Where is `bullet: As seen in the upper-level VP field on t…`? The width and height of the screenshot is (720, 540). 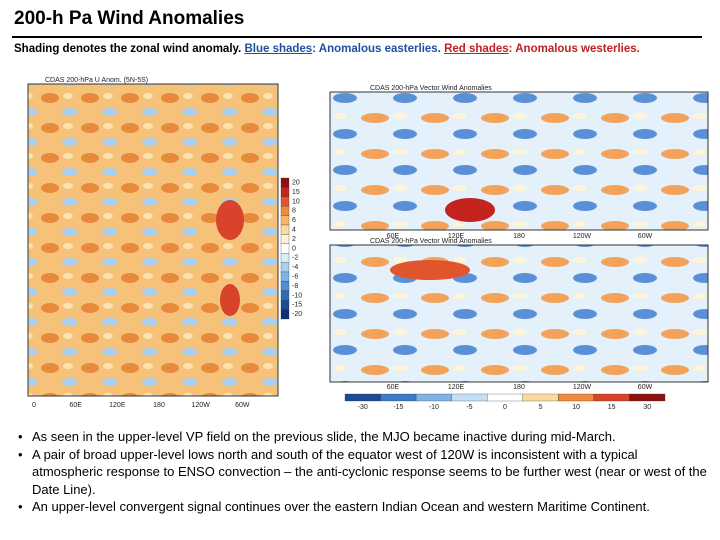 bullet: As seen in the upper-level VP field on t… is located at coordinates (363, 437).